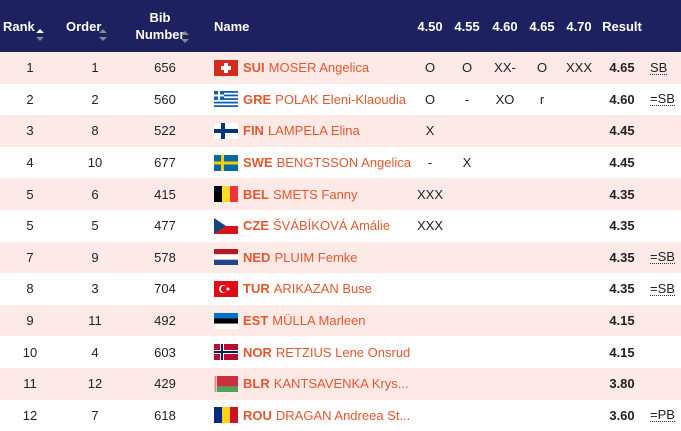 Image resolution: width=681 pixels, height=431 pixels. What do you see at coordinates (30, 384) in the screenshot?
I see `rank-cell: 11` at bounding box center [30, 384].